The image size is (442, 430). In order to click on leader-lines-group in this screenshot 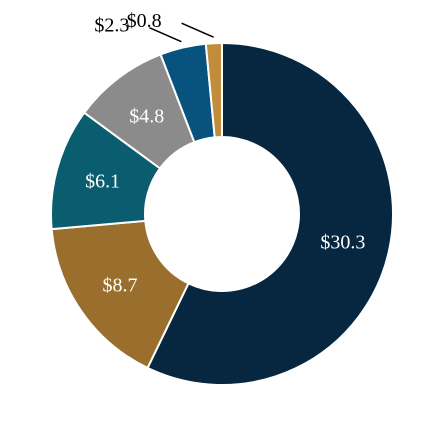, I will do `click(181, 32)`.